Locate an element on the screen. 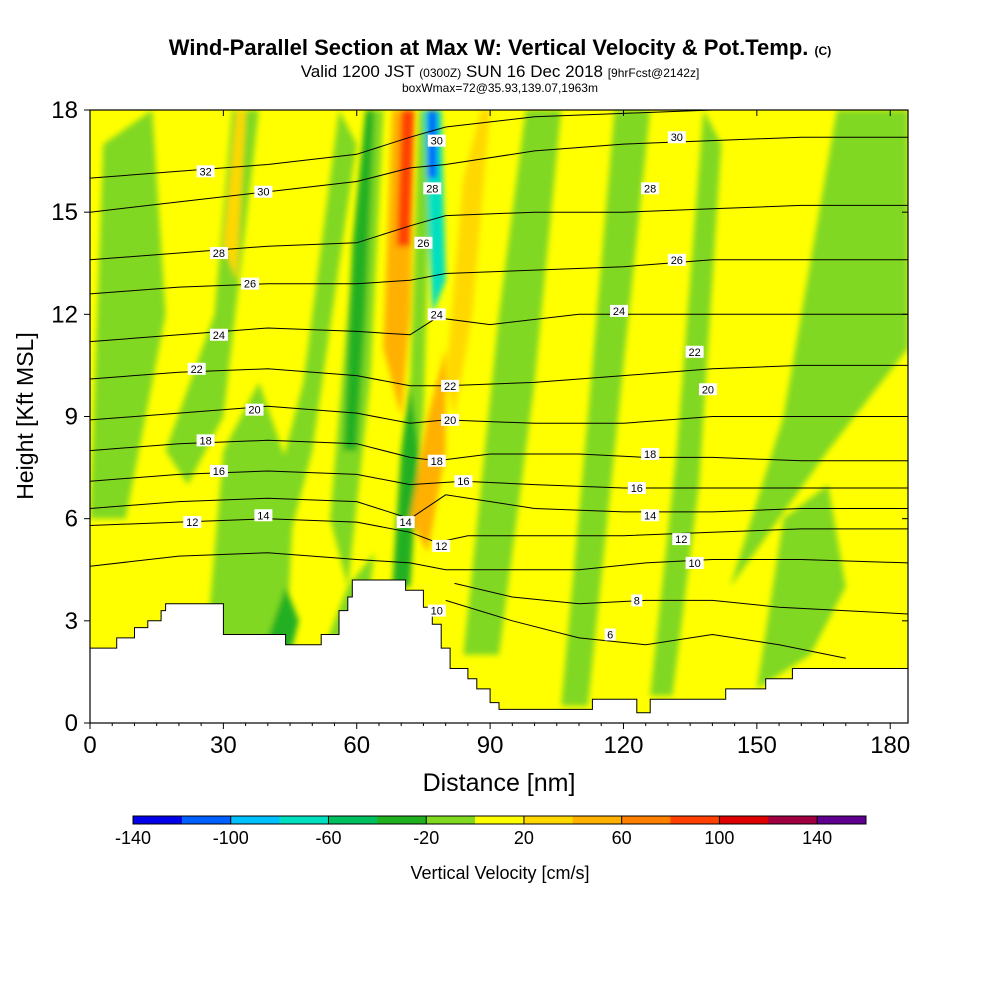 This screenshot has width=1000, height=1000. contour-label-text: 10 is located at coordinates (437, 612).